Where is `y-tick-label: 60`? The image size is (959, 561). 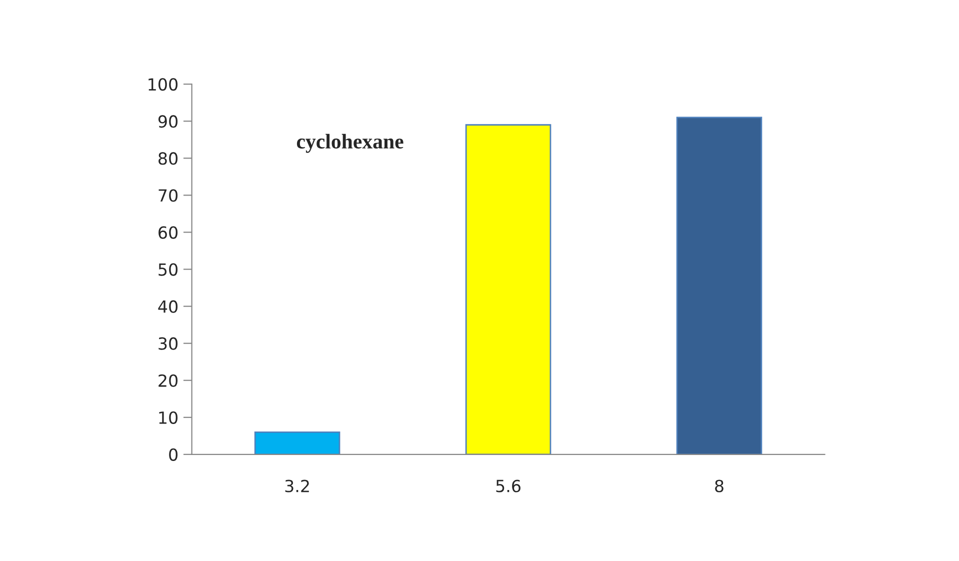
y-tick-label: 60 is located at coordinates (168, 232).